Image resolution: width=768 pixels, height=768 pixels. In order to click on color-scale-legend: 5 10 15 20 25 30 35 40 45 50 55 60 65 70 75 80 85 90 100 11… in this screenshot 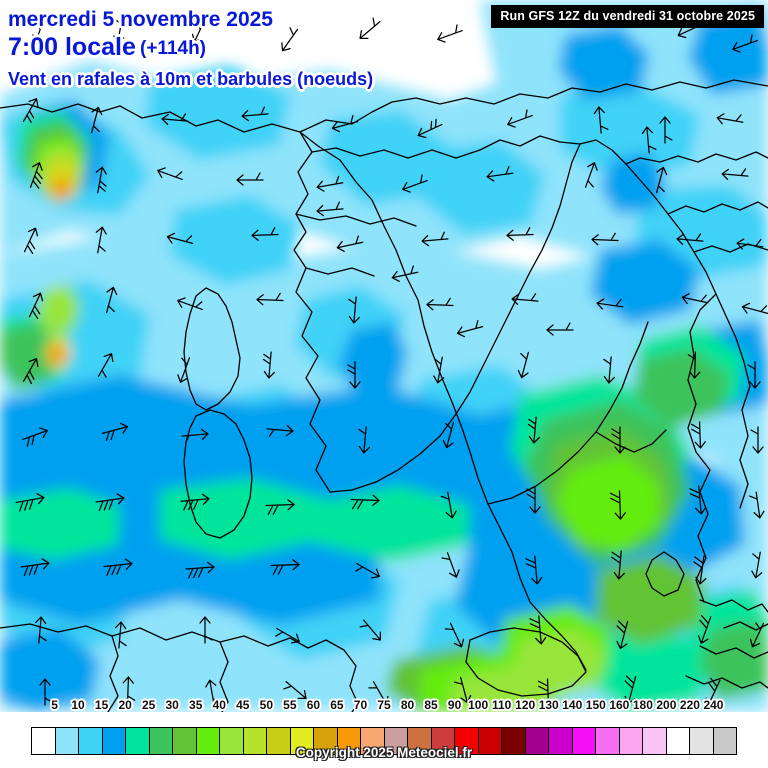, I will do `click(384, 733)`.